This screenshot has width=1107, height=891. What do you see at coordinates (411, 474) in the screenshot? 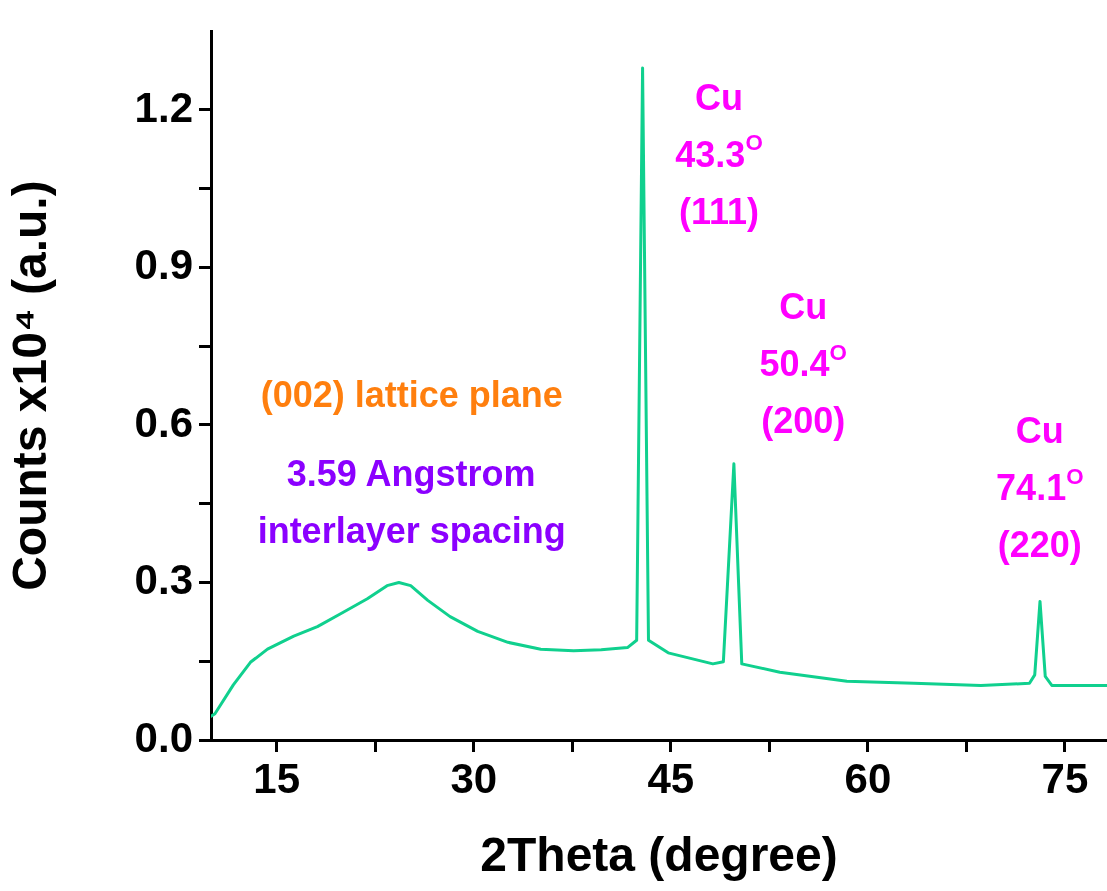
I see `annotation: 3.59 Angstrom` at bounding box center [411, 474].